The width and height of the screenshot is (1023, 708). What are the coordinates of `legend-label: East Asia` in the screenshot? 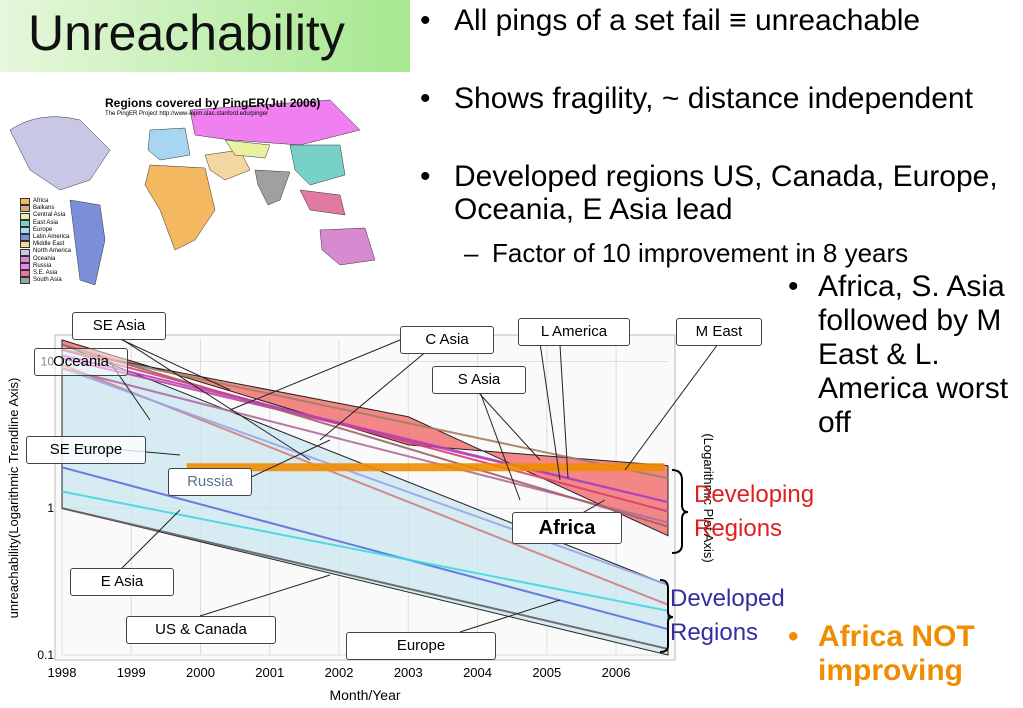 It's located at (46, 222).